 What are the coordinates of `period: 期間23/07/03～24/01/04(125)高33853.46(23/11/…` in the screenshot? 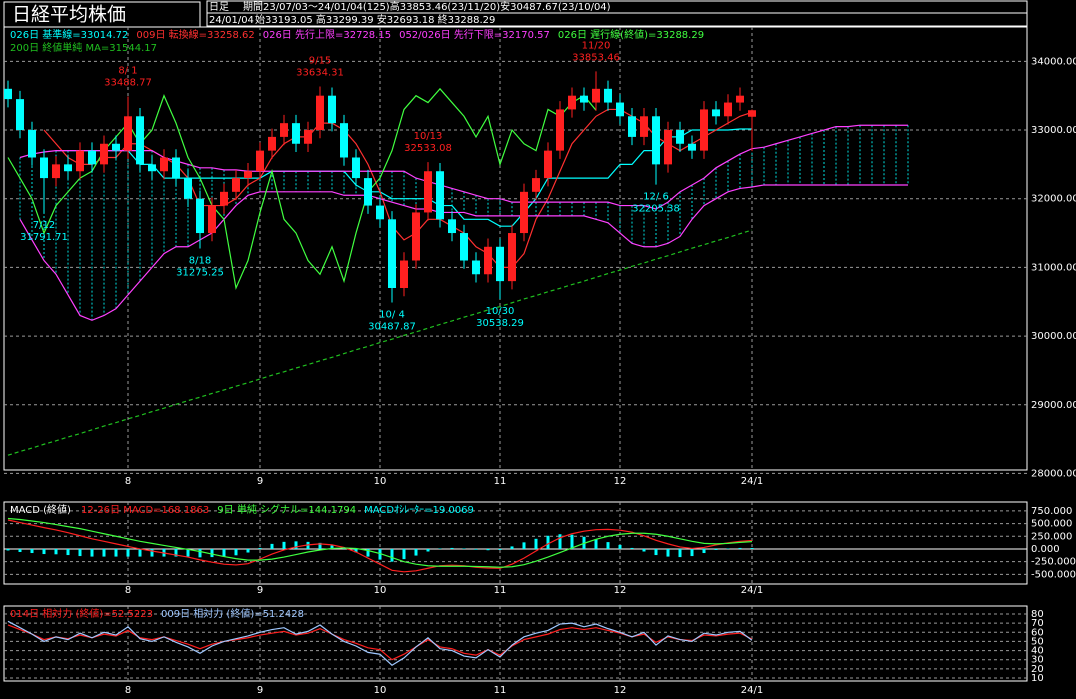 It's located at (427, 6).